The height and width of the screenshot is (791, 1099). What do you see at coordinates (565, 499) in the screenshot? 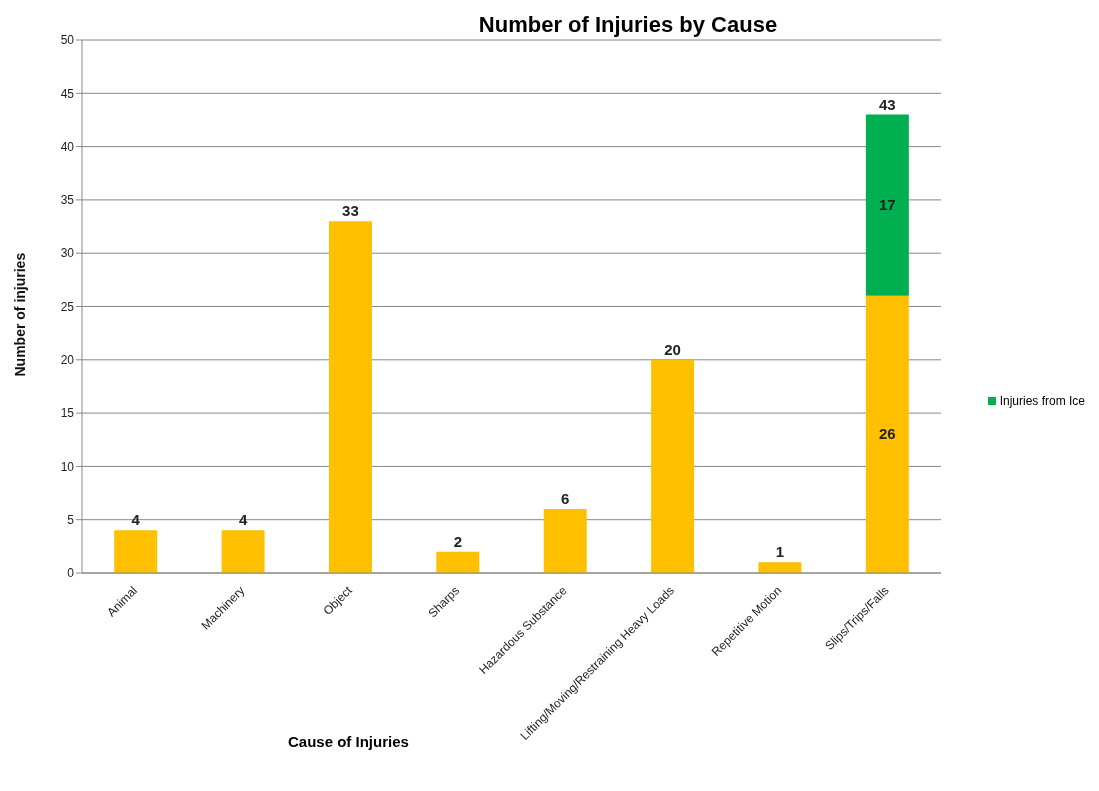
I see `data-label: 6` at bounding box center [565, 499].